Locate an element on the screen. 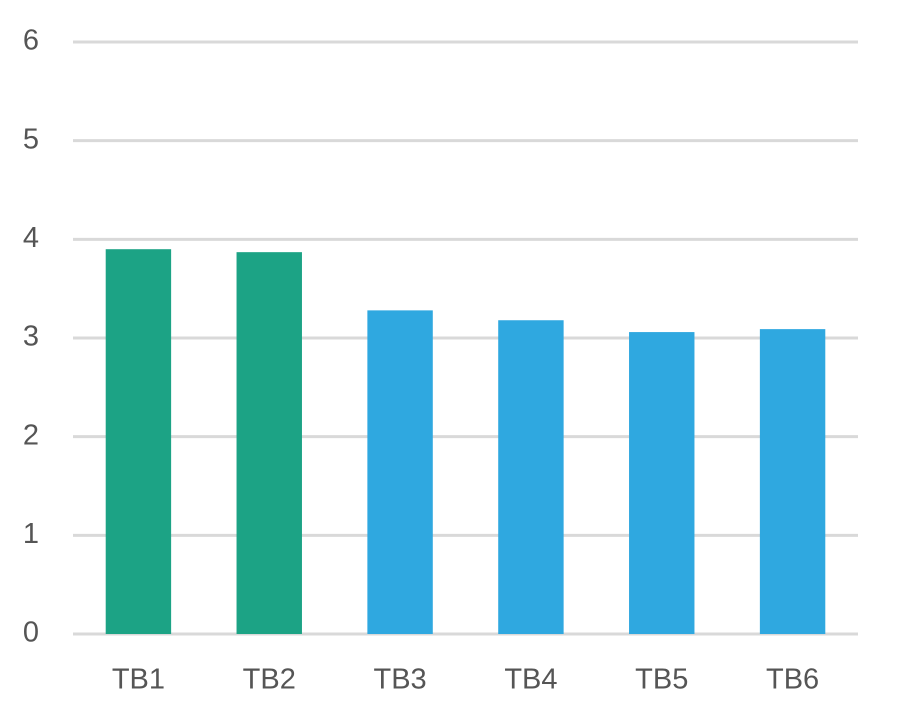  x-tick-label: TB1 is located at coordinates (138, 680).